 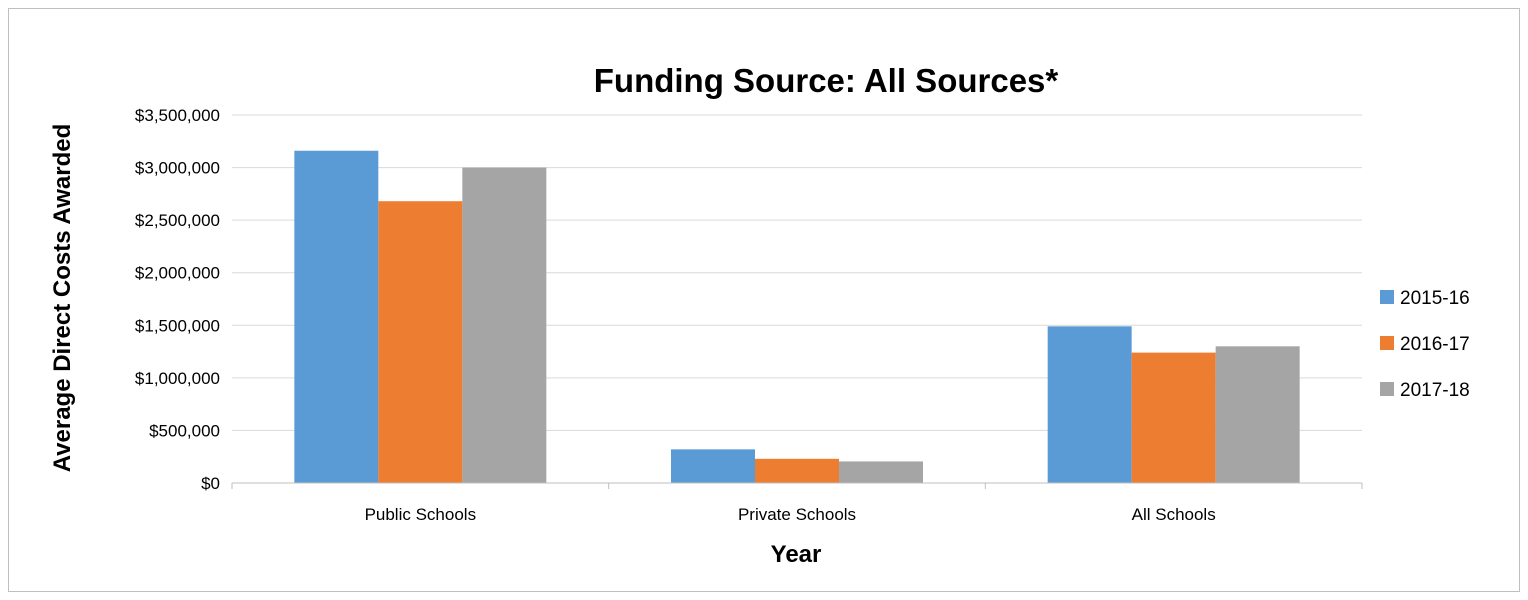 What do you see at coordinates (1173, 417) in the screenshot?
I see `bar-2016-17-all-schools` at bounding box center [1173, 417].